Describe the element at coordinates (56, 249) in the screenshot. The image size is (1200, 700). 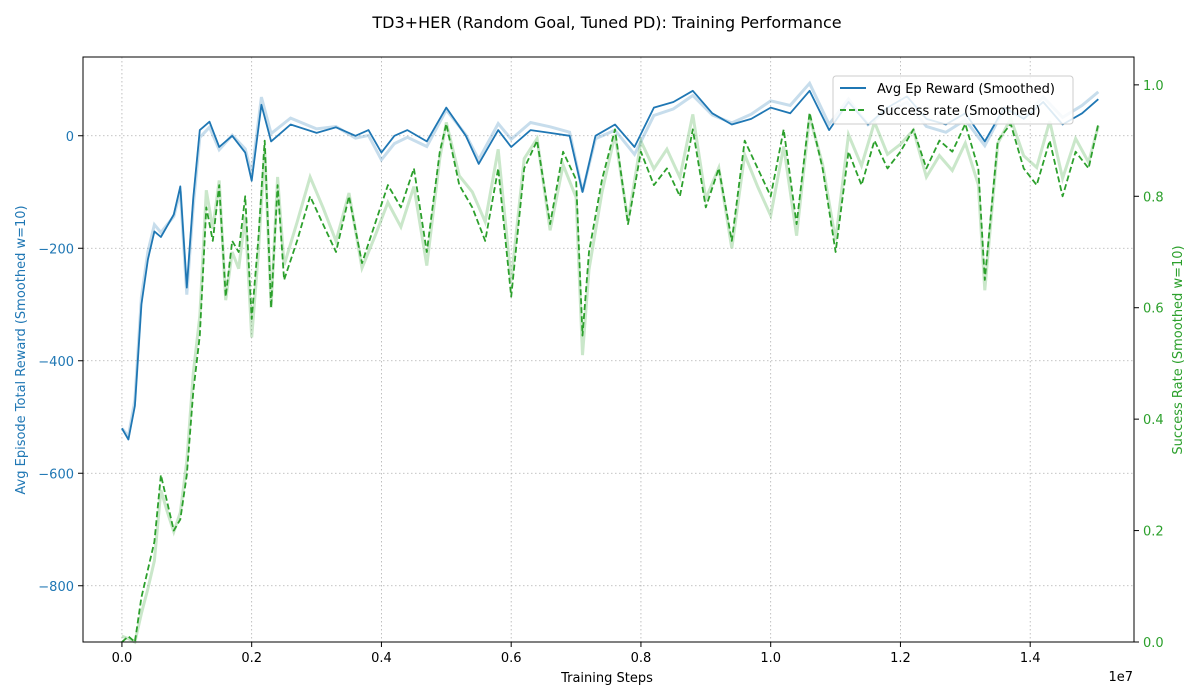
I see `y-left-tick-label: −200` at that location.